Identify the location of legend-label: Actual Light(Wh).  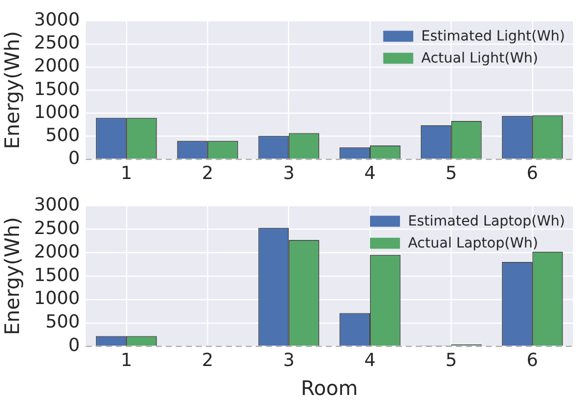
(479, 58).